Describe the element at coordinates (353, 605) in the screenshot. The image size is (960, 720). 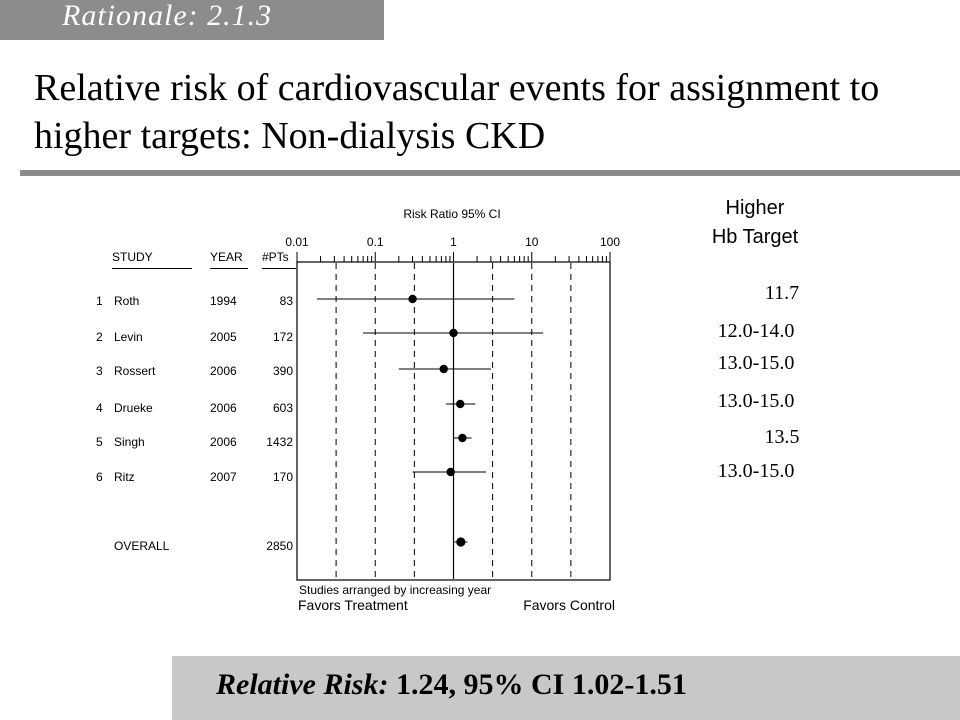
I see `favors-treatment-label: Favors Treatment` at that location.